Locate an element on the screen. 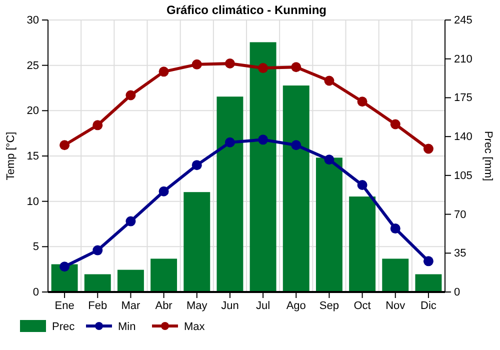  y-tick-label: 25 is located at coordinates (32, 66).